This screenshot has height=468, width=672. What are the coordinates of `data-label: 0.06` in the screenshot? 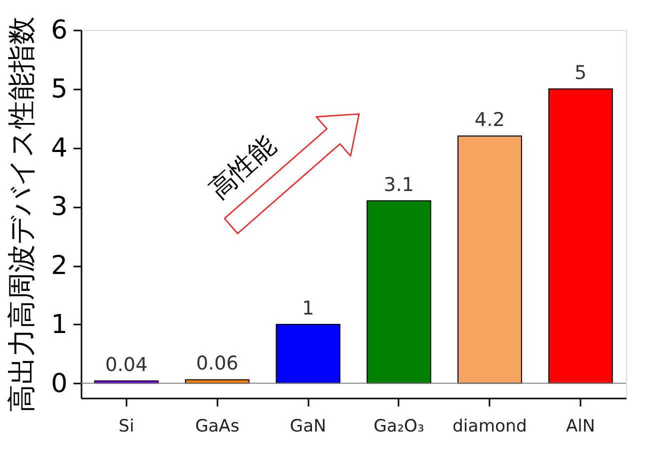 It's located at (217, 363).